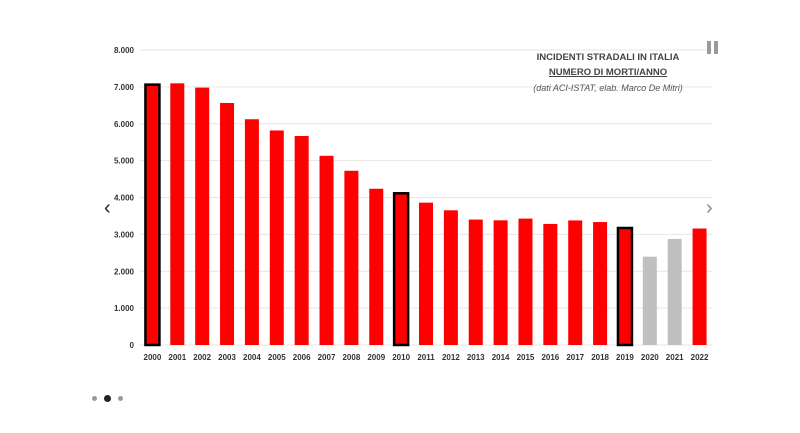 This screenshot has width=800, height=433. I want to click on bar-2007, so click(326, 250).